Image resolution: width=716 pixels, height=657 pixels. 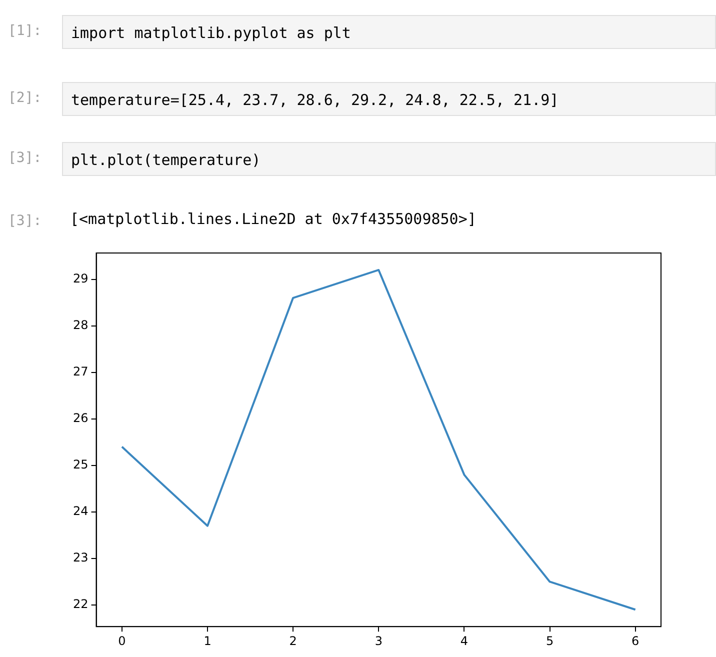 What do you see at coordinates (389, 159) in the screenshot?
I see `text: plt.plot(temperature)` at bounding box center [389, 159].